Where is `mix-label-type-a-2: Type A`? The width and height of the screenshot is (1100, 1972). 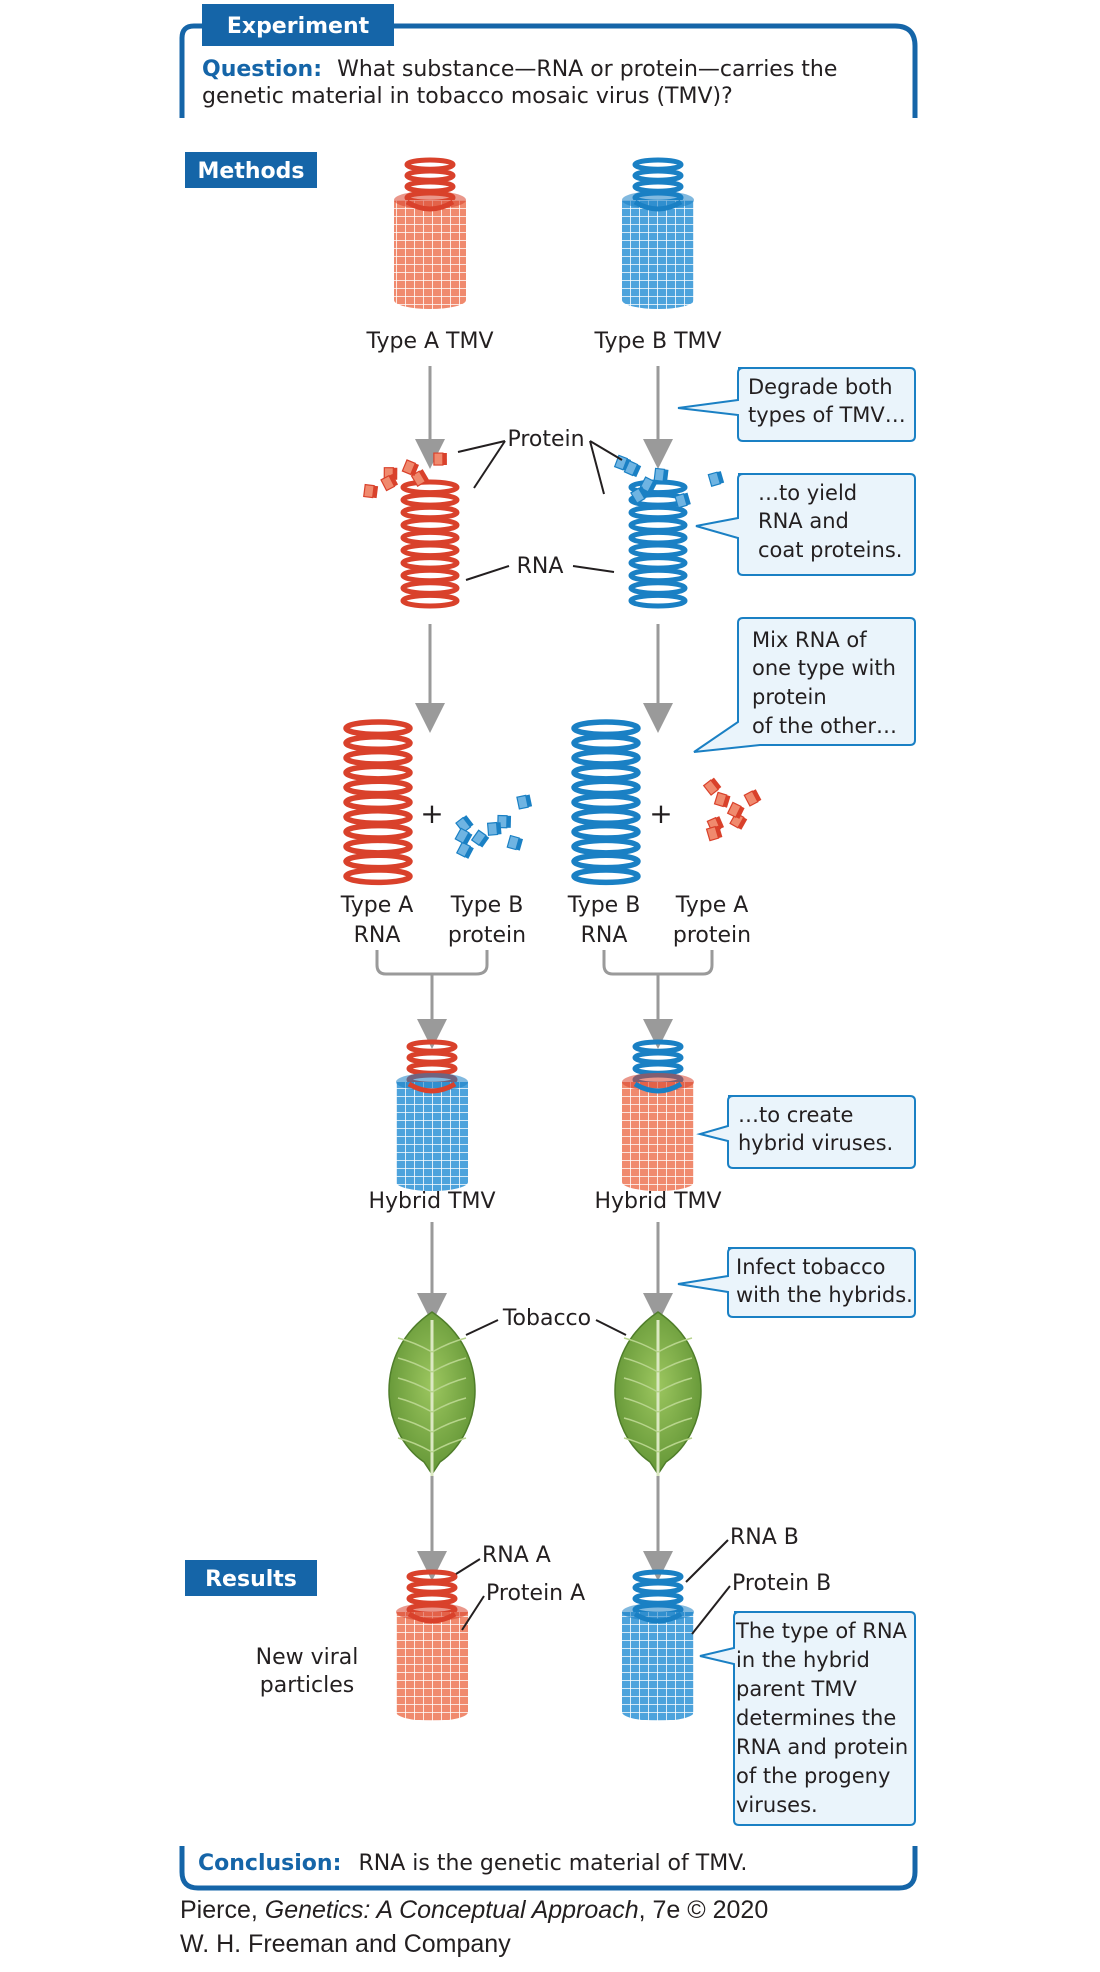
mix-label-type-a-2: Type A is located at coordinates (712, 905).